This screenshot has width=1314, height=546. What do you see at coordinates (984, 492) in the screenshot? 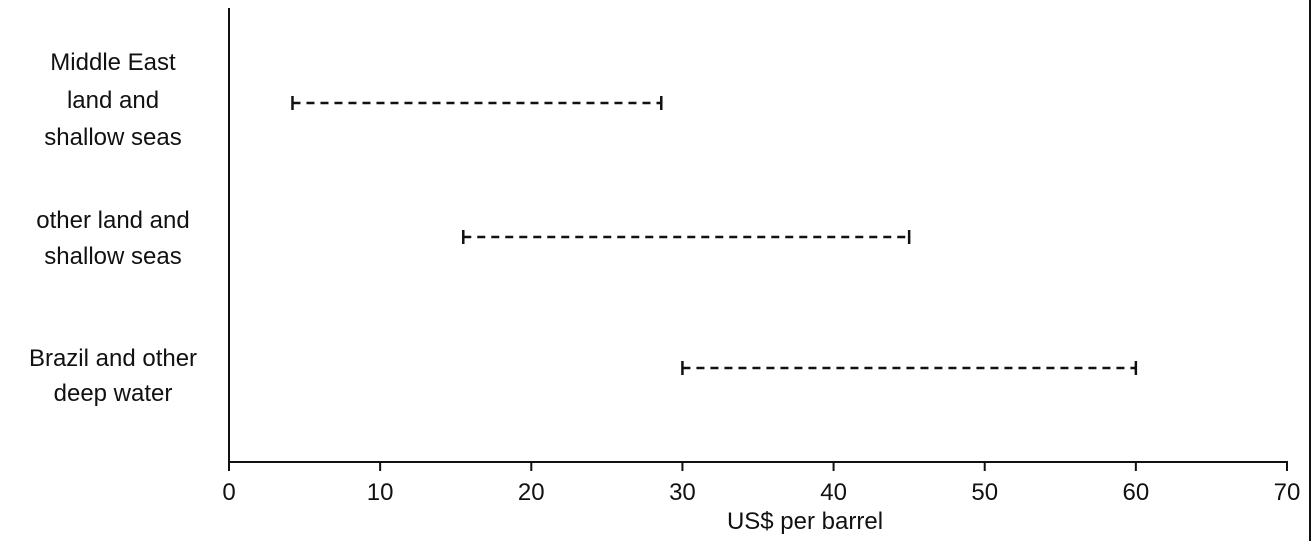
I see `x-tick-label: 50` at bounding box center [984, 492].